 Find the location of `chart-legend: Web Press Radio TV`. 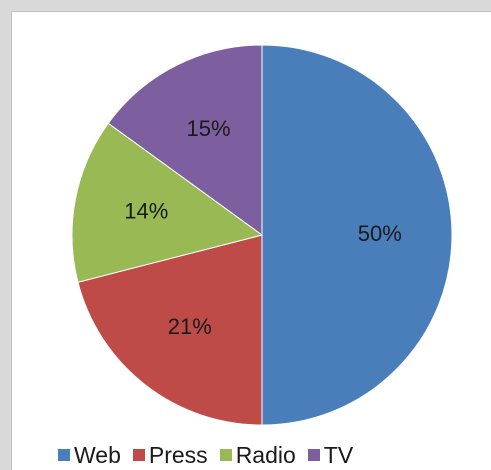

chart-legend: Web Press Radio TV is located at coordinates (205, 455).